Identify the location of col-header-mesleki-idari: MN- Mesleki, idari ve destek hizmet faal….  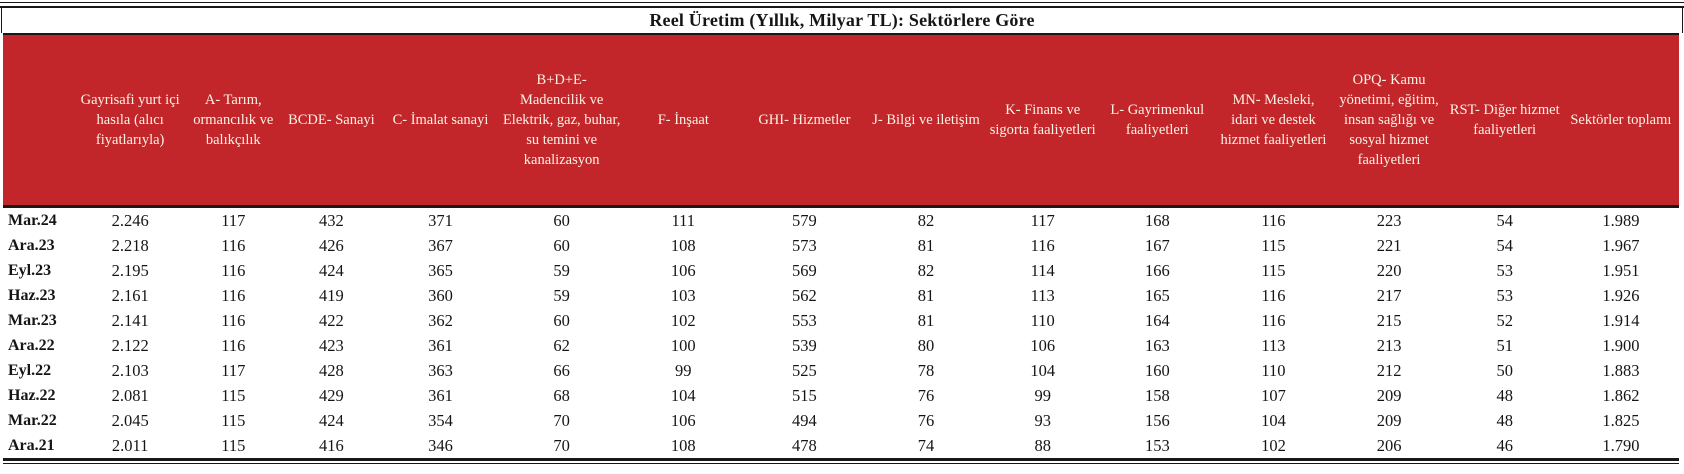
(1273, 120).